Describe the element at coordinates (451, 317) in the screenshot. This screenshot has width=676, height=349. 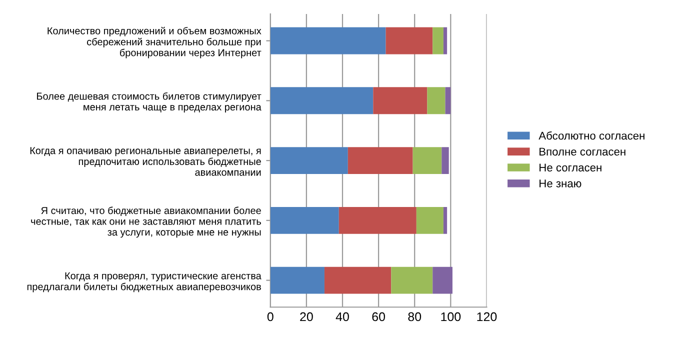
I see `x-tick-label: 100` at that location.